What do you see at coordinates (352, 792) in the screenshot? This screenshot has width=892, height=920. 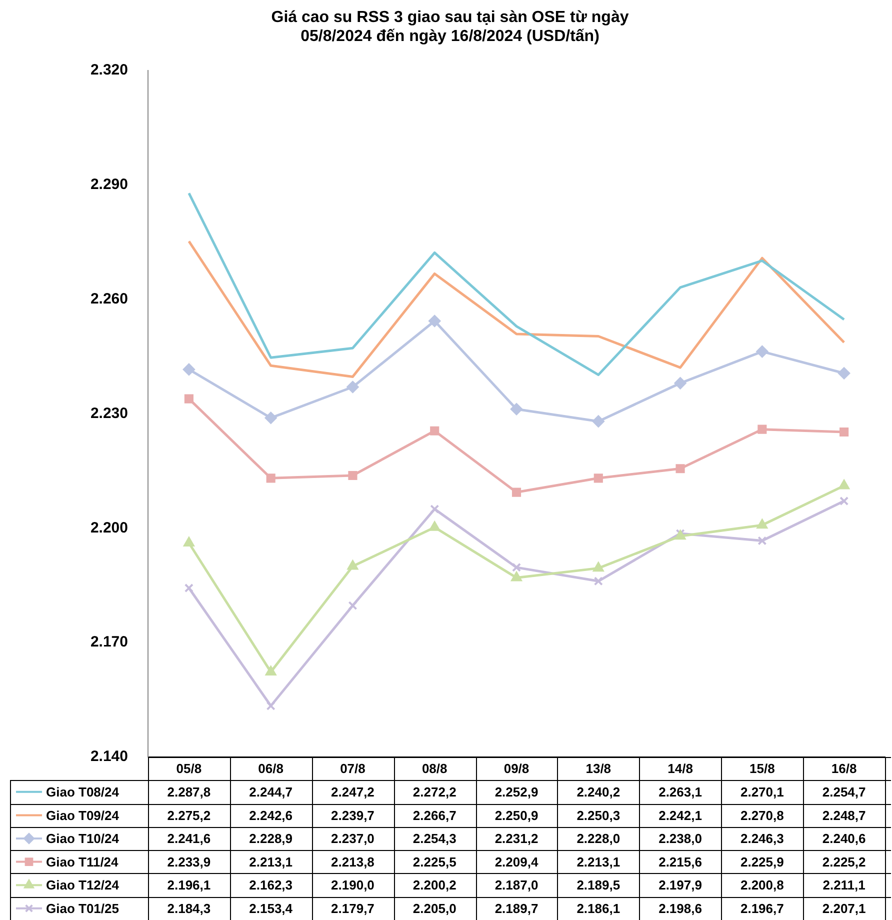 I see `data-label: 2.247,2` at bounding box center [352, 792].